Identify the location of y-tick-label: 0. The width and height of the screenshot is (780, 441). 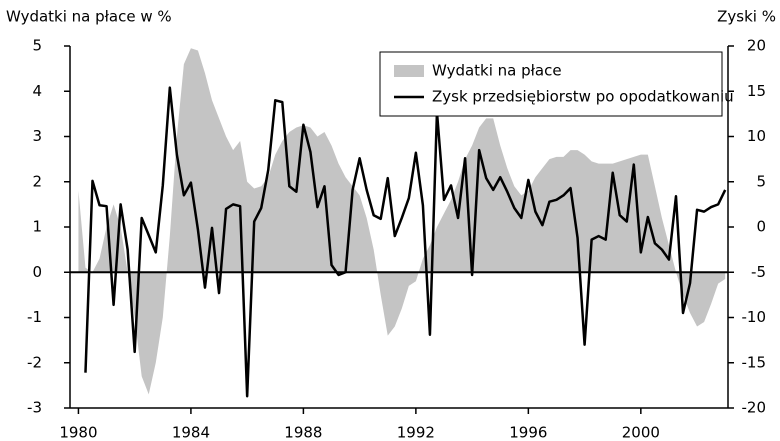
(37, 272).